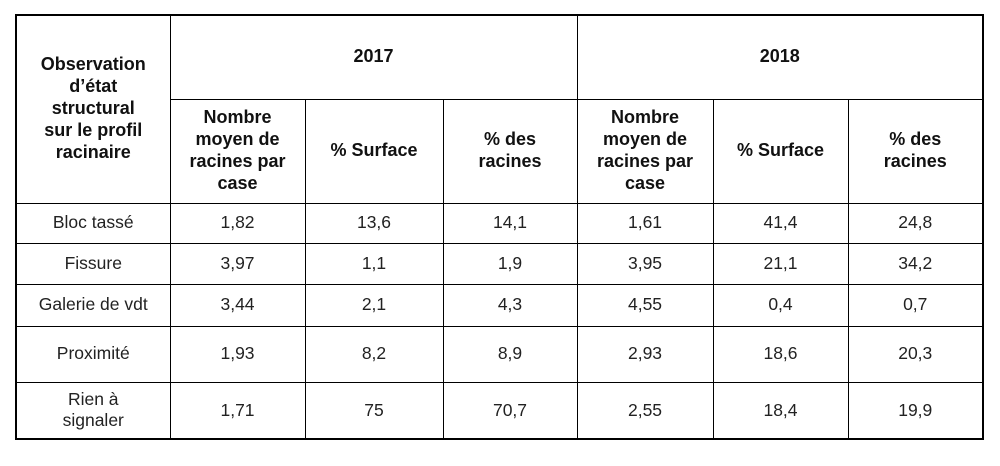 The width and height of the screenshot is (1000, 466). What do you see at coordinates (93, 354) in the screenshot?
I see `row-label: Proximité` at bounding box center [93, 354].